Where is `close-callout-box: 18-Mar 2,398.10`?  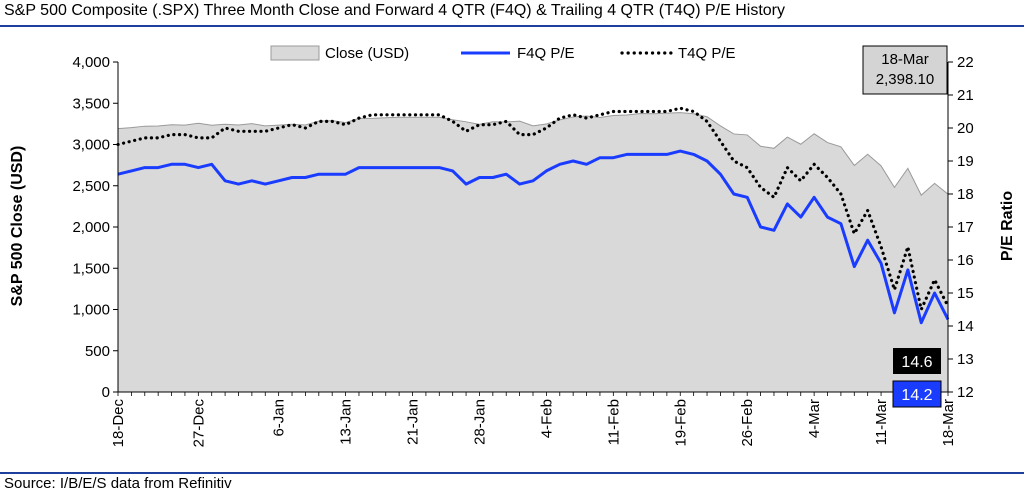
close-callout-box: 18-Mar 2,398.10 is located at coordinates (905, 70).